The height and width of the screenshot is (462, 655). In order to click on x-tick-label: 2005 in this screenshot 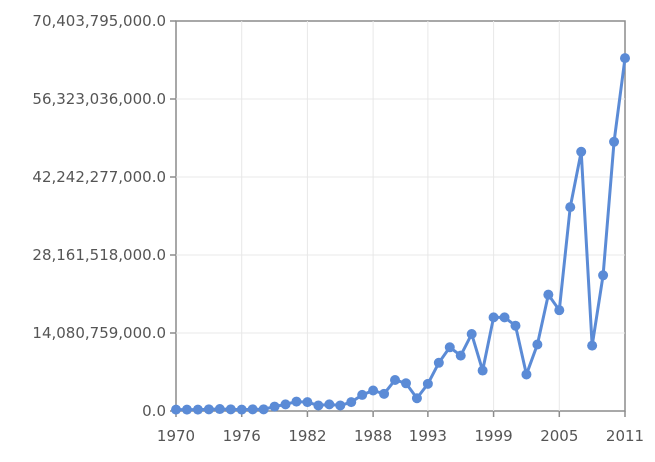, I will do `click(559, 436)`.